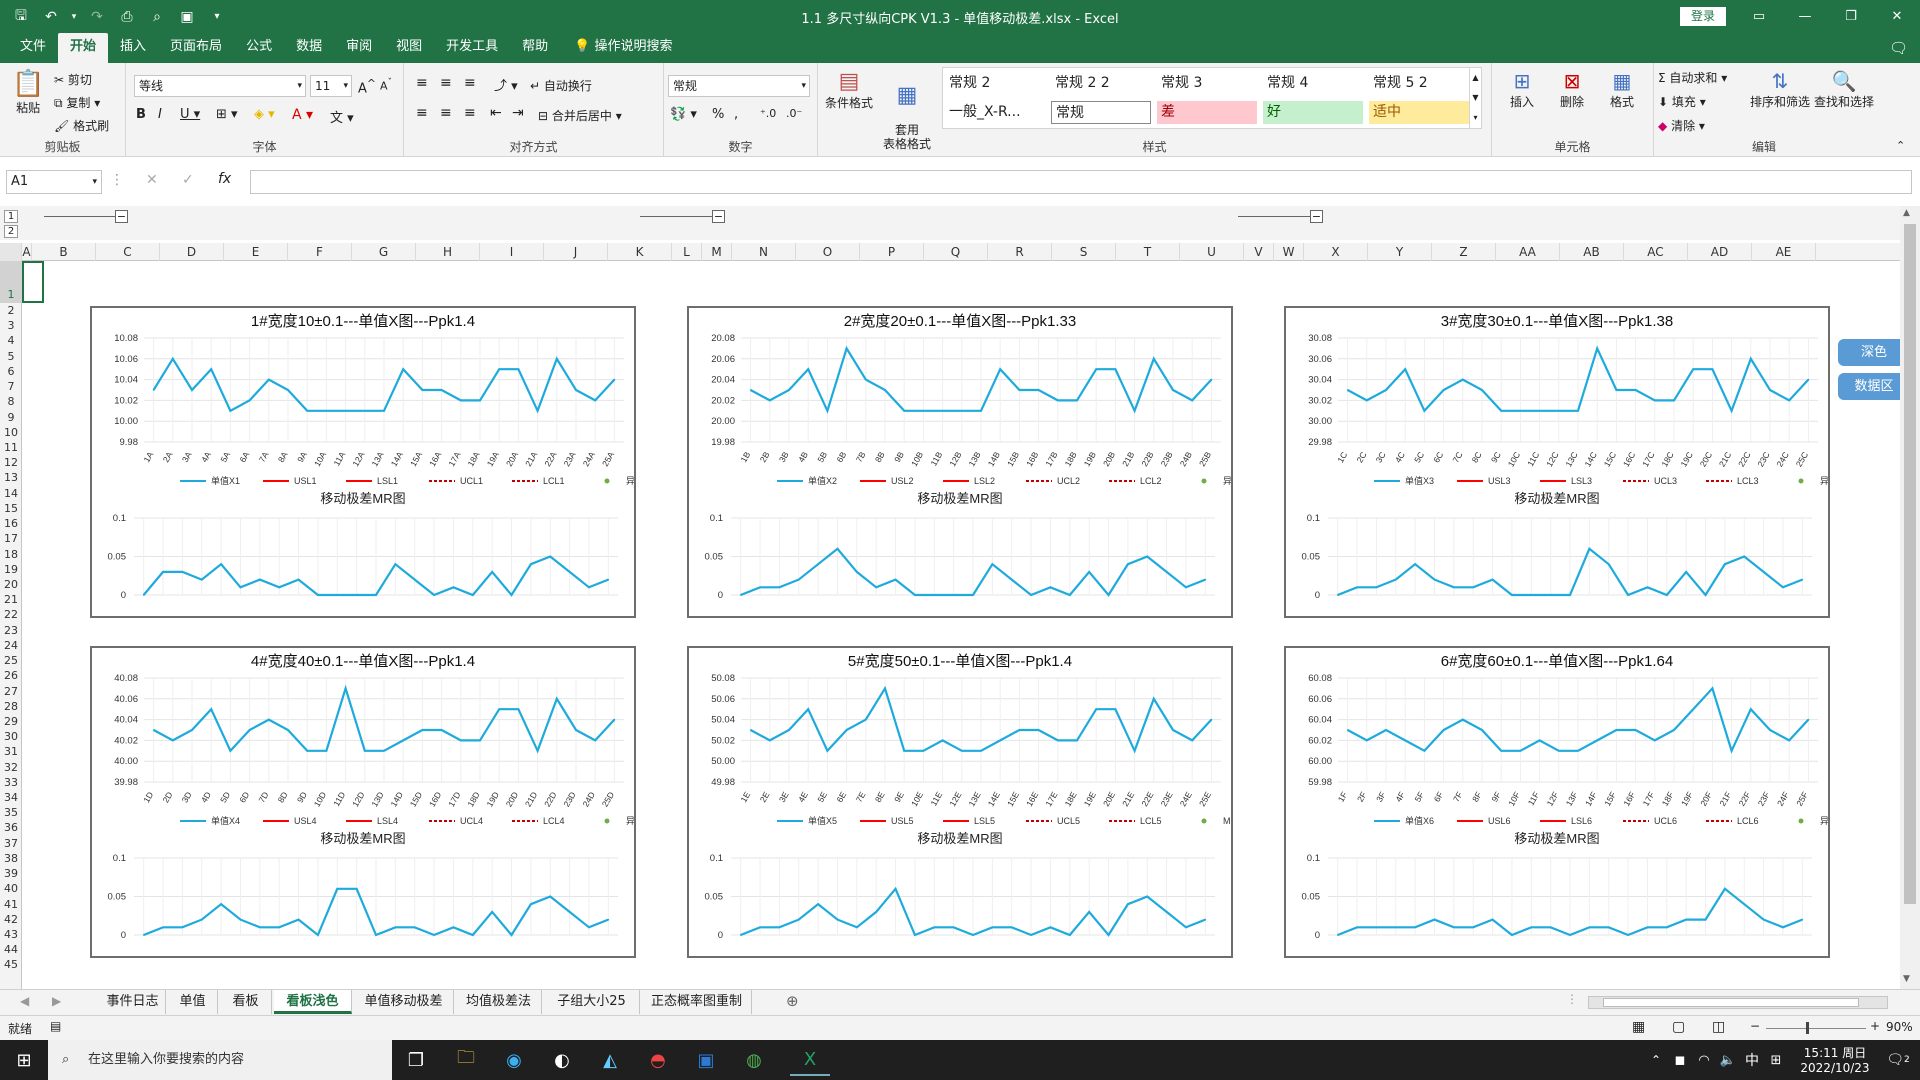 The width and height of the screenshot is (1920, 1080). I want to click on collapse-ribbon-icon: ⌃, so click(1901, 145).